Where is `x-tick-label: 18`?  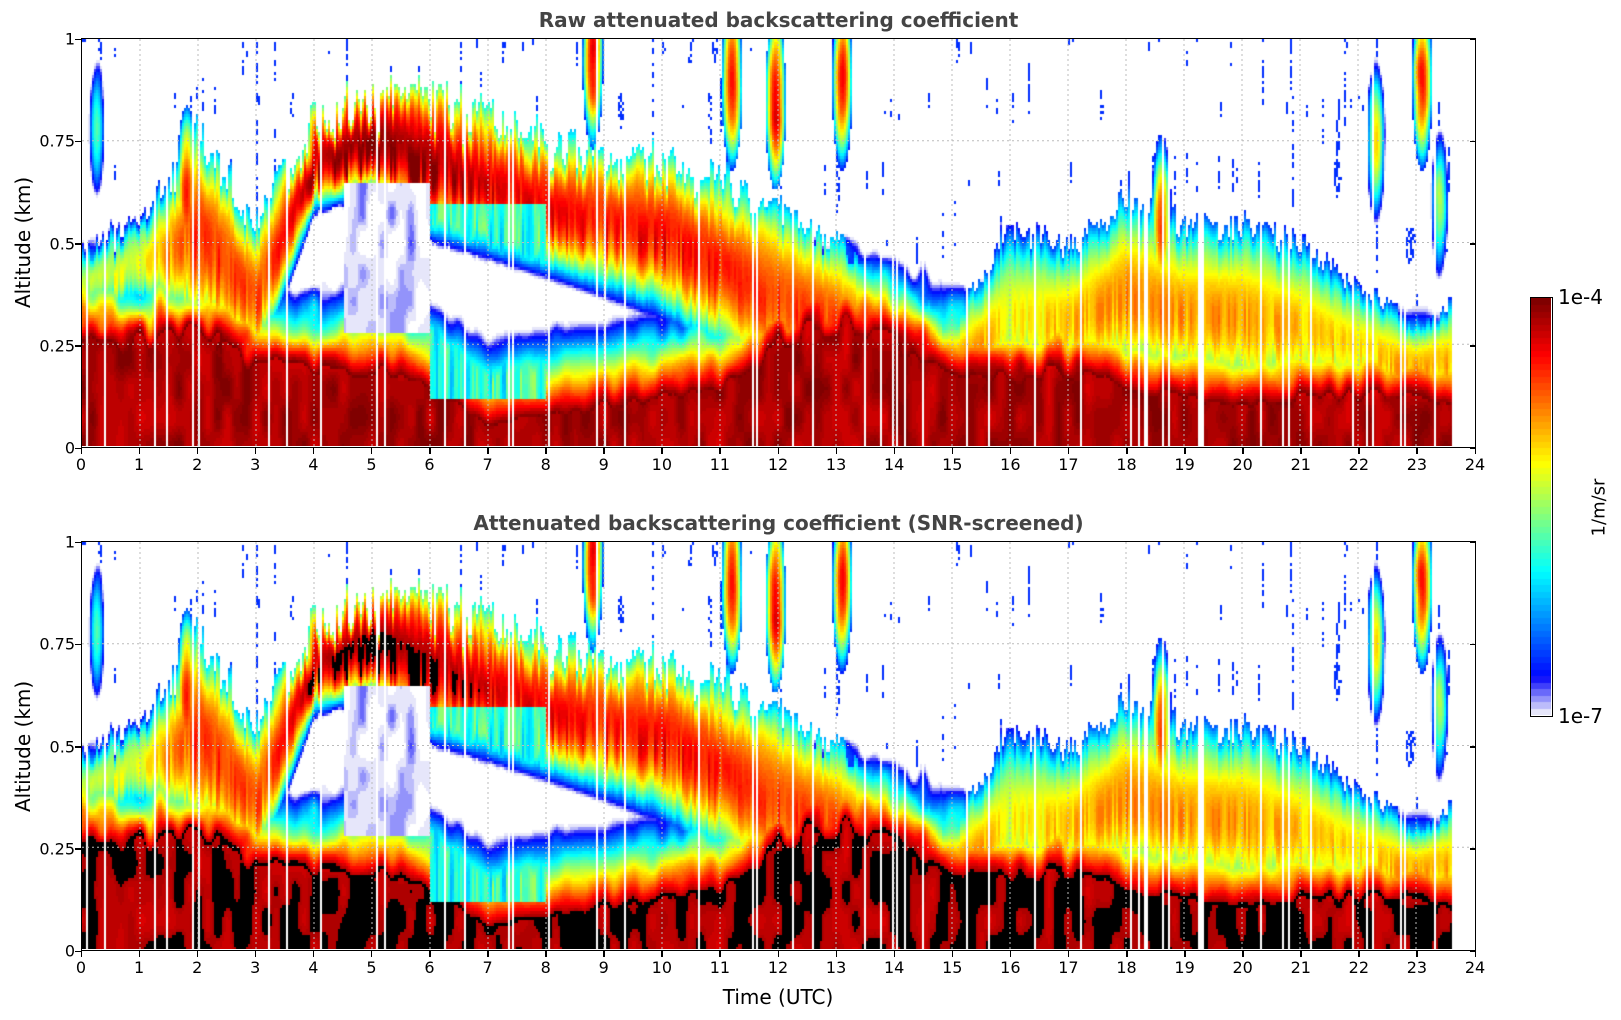
x-tick-label: 18 is located at coordinates (1126, 967).